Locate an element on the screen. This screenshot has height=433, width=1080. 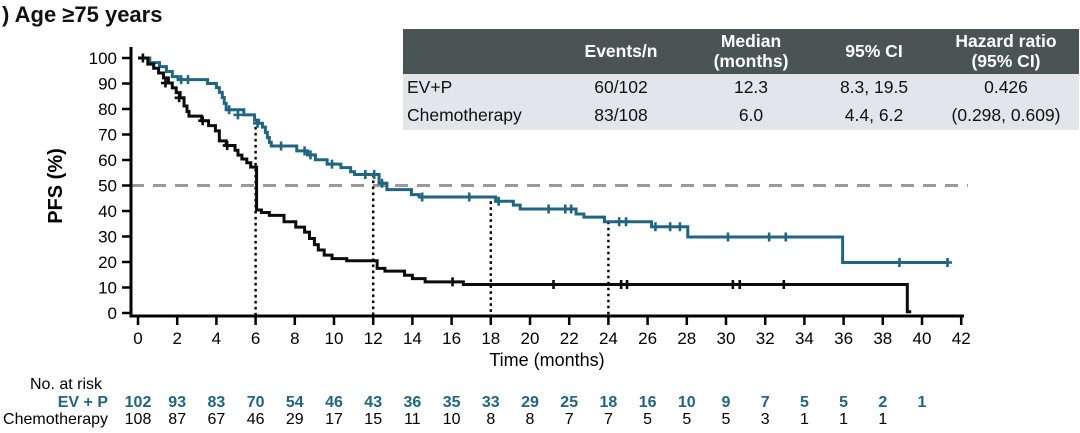
y-tick-label: 70 is located at coordinates (107, 135).